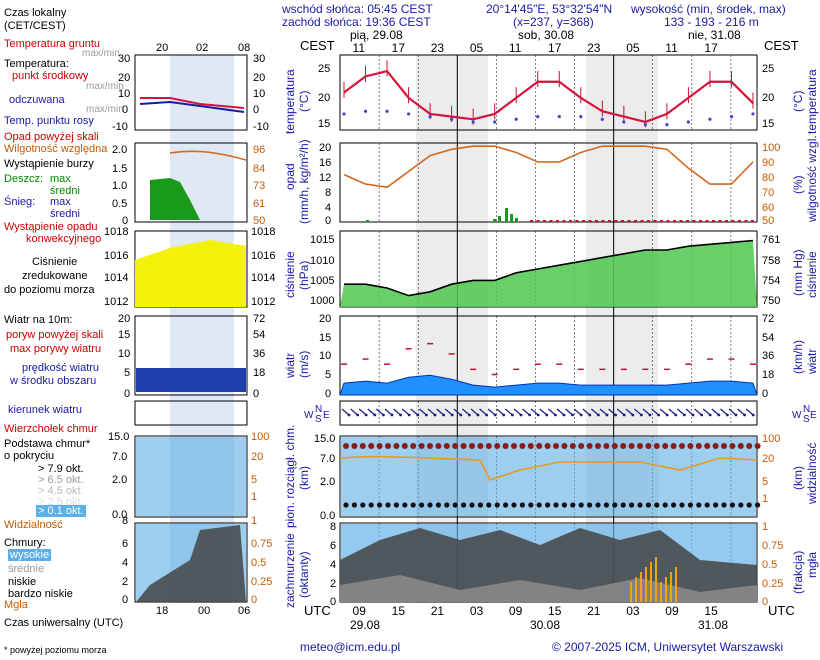 The image size is (820, 660). What do you see at coordinates (765, 602) in the screenshot?
I see `fog-tick: 0` at bounding box center [765, 602].